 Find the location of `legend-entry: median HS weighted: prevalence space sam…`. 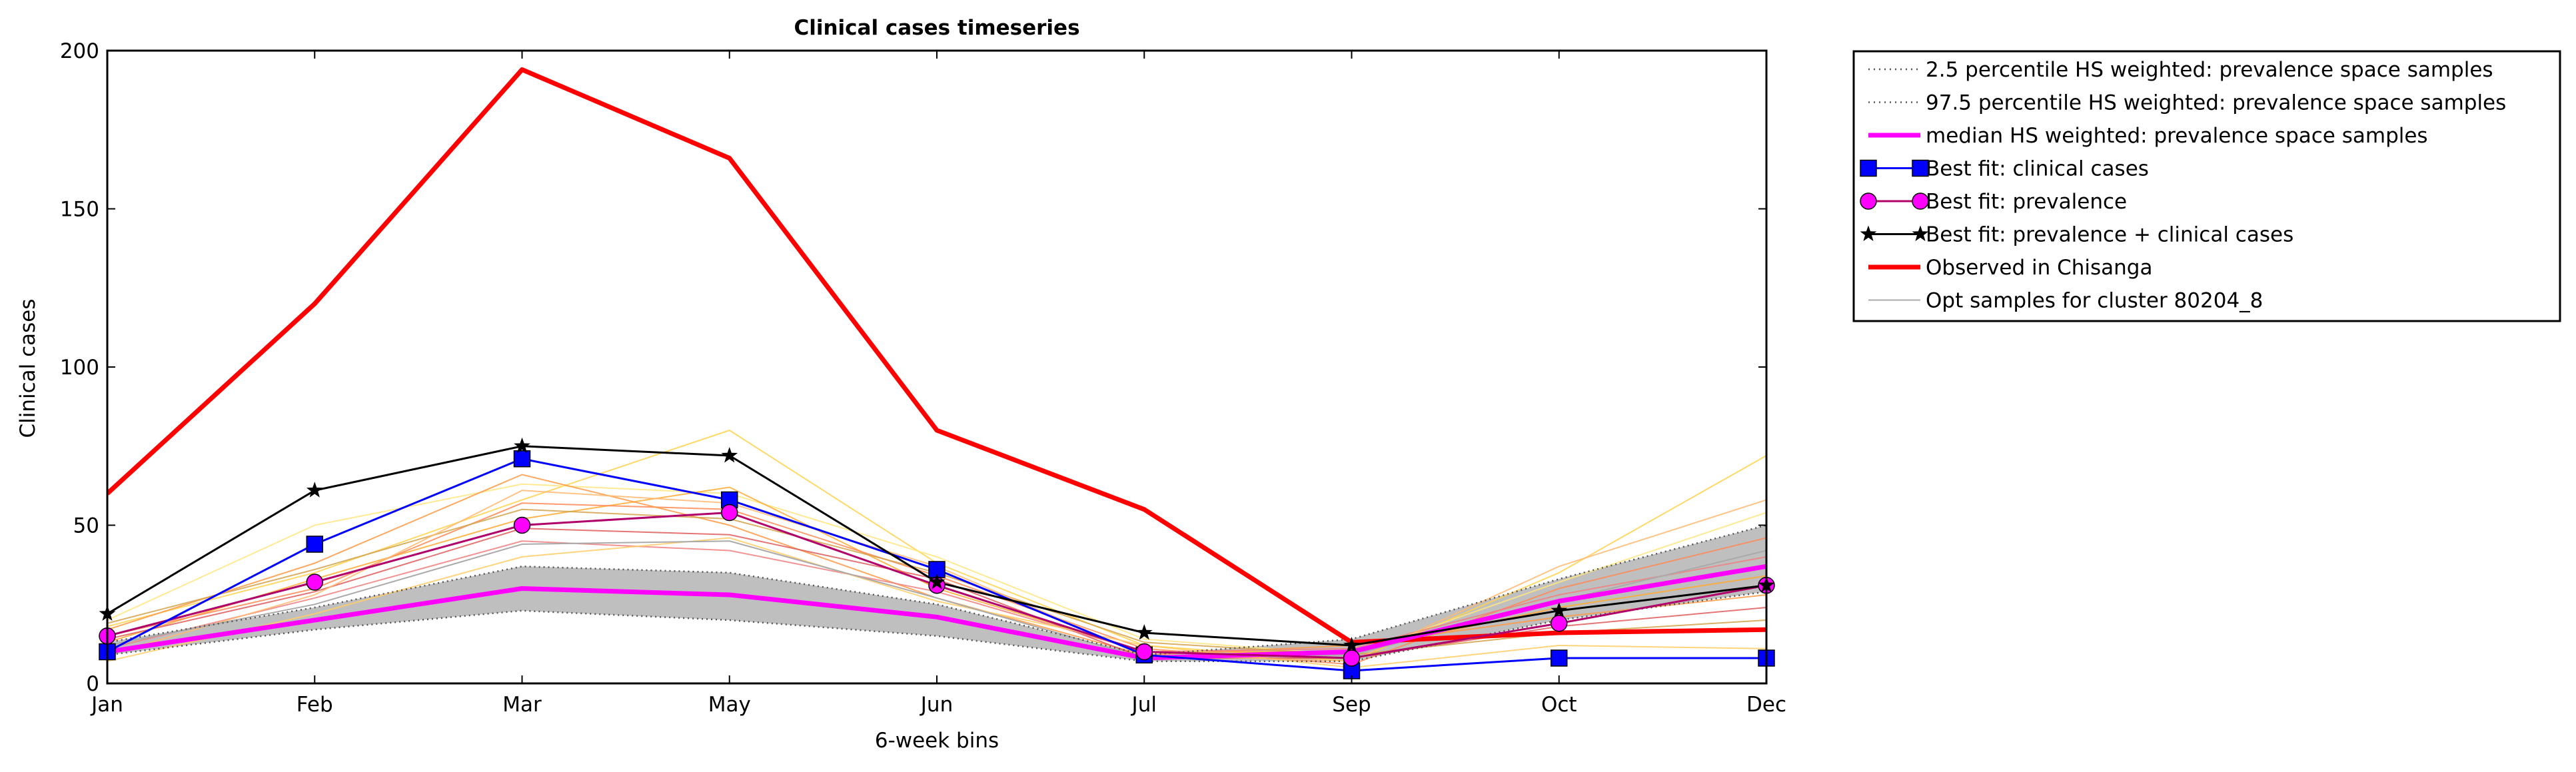

legend-entry: median HS weighted: prevalence space sam… is located at coordinates (2148, 136).